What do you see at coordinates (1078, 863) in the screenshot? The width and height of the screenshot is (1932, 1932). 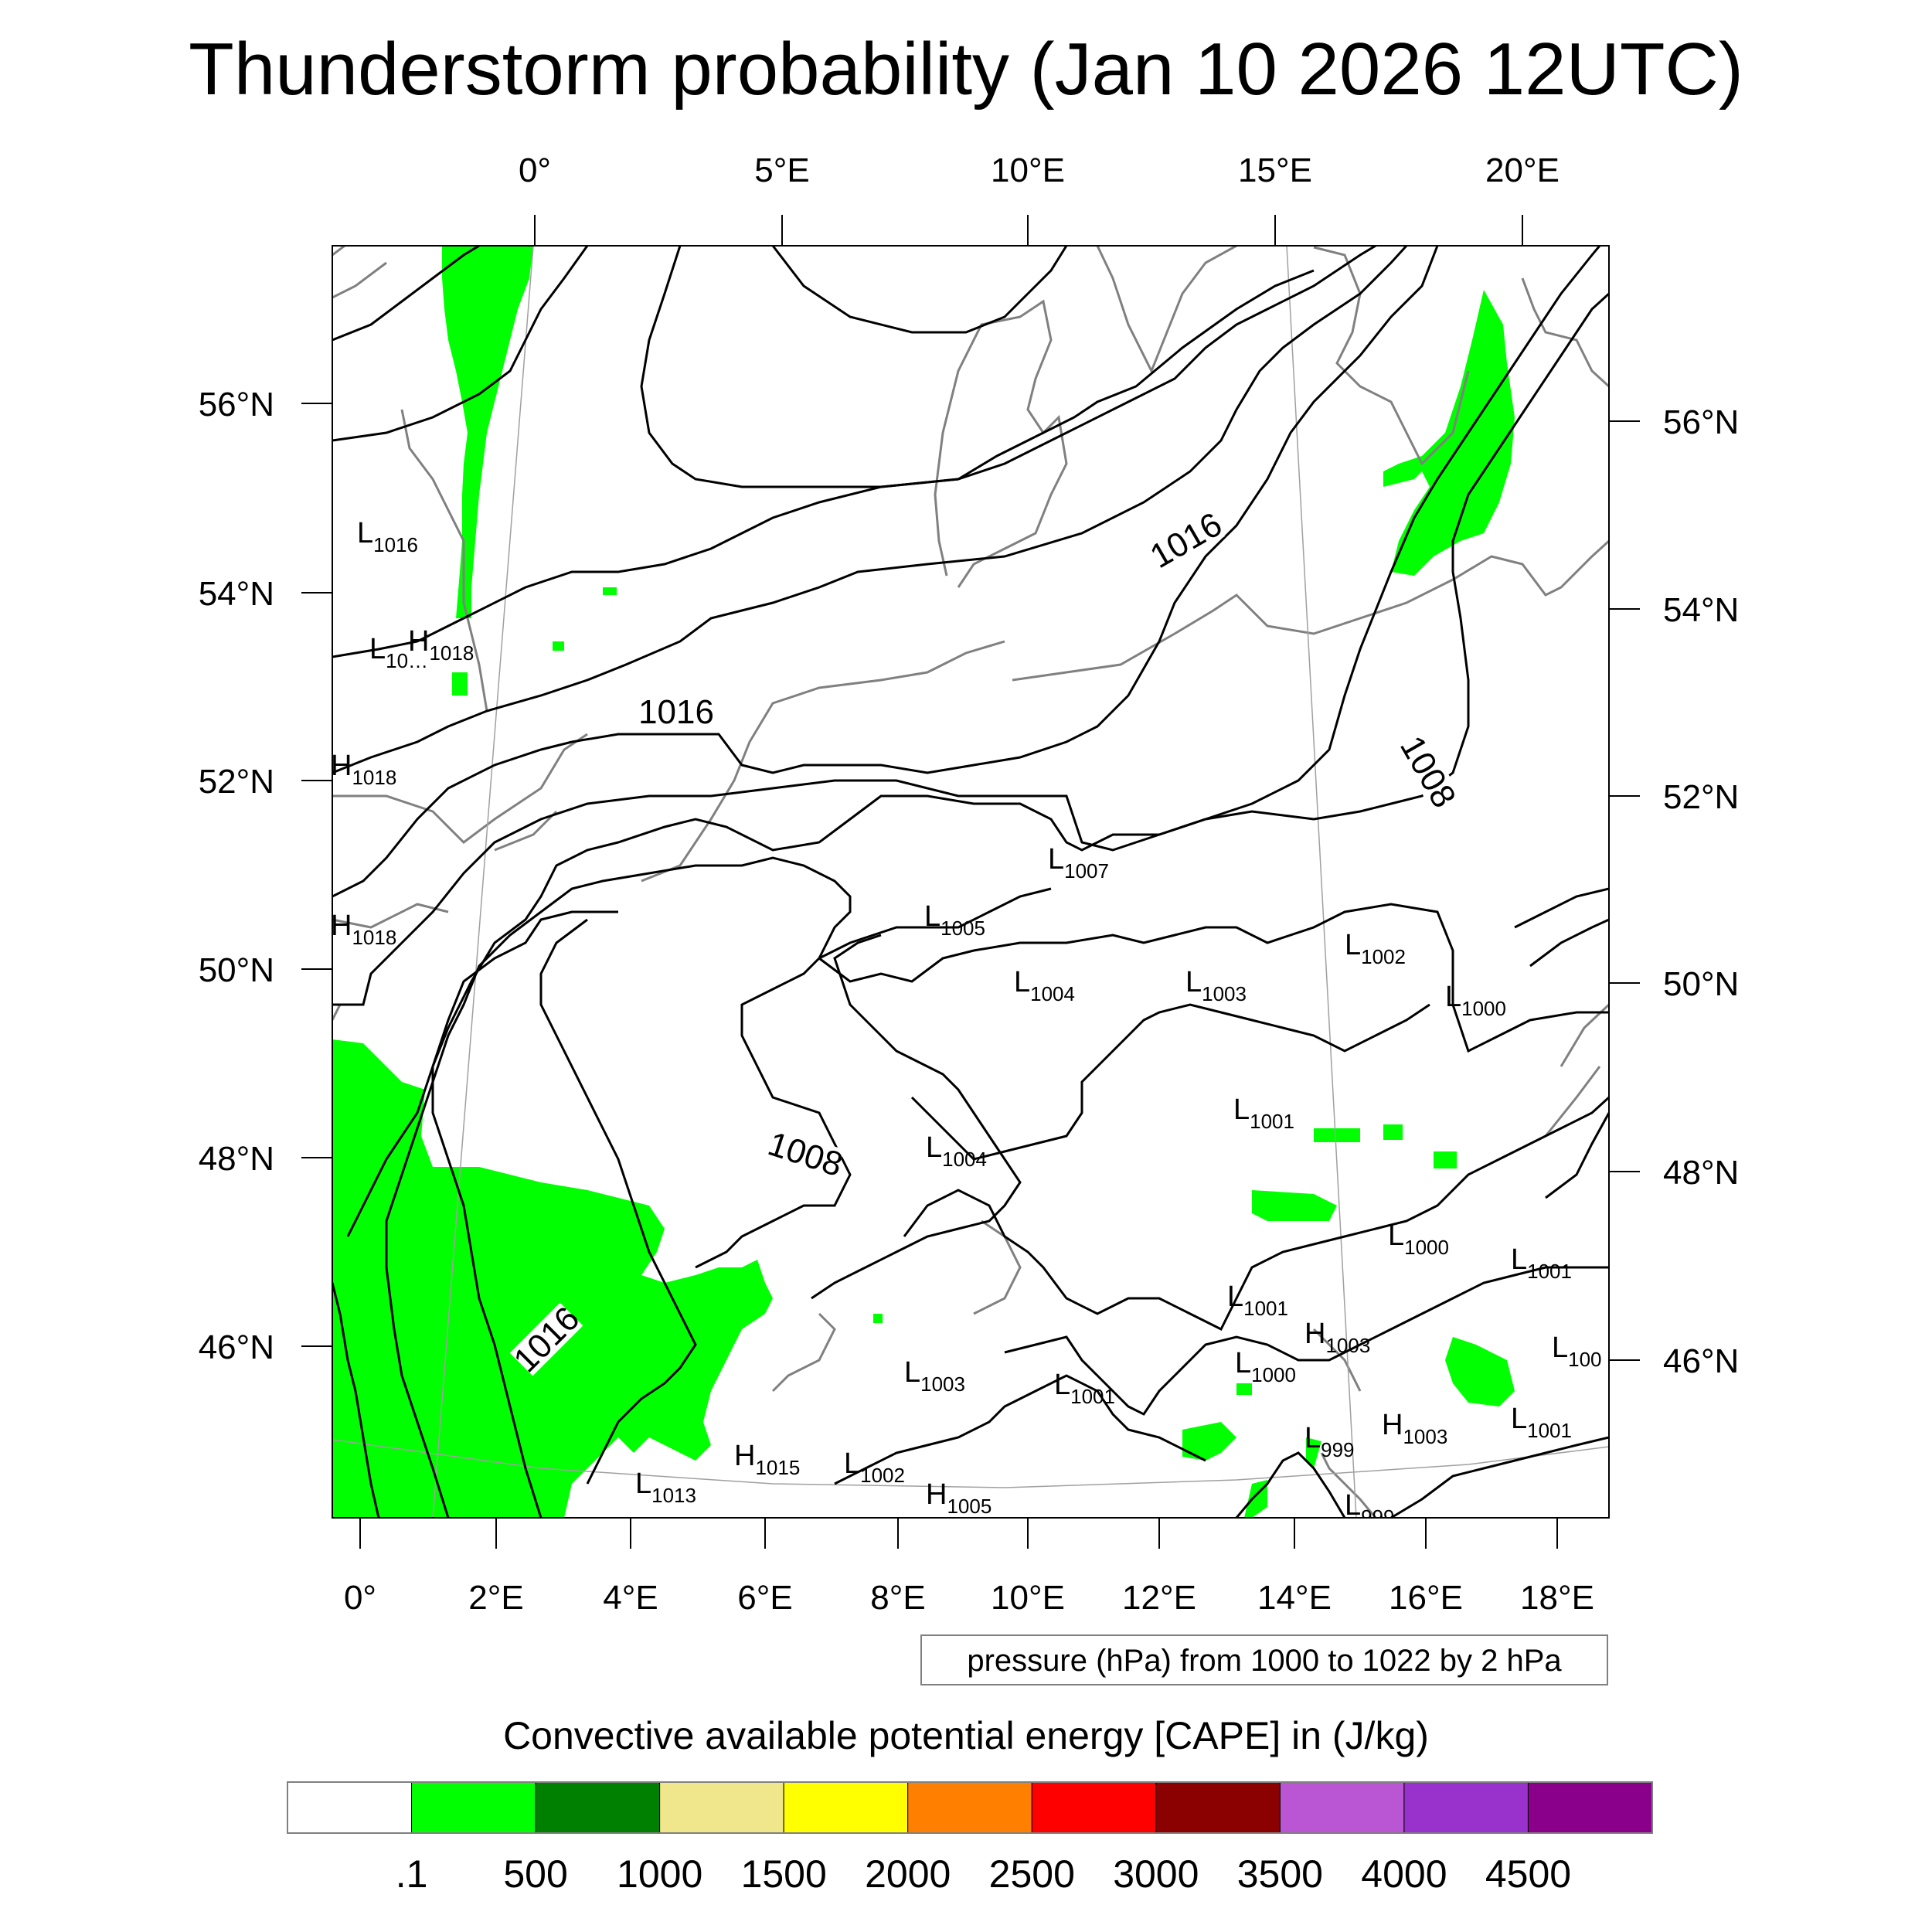 I see `pressure-center-label: L1007` at bounding box center [1078, 863].